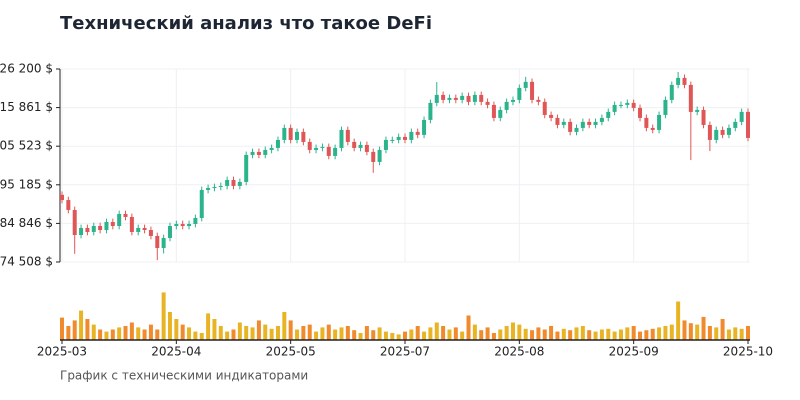 The image size is (800, 400). I want to click on x-tick-label: 2025-05, so click(291, 352).